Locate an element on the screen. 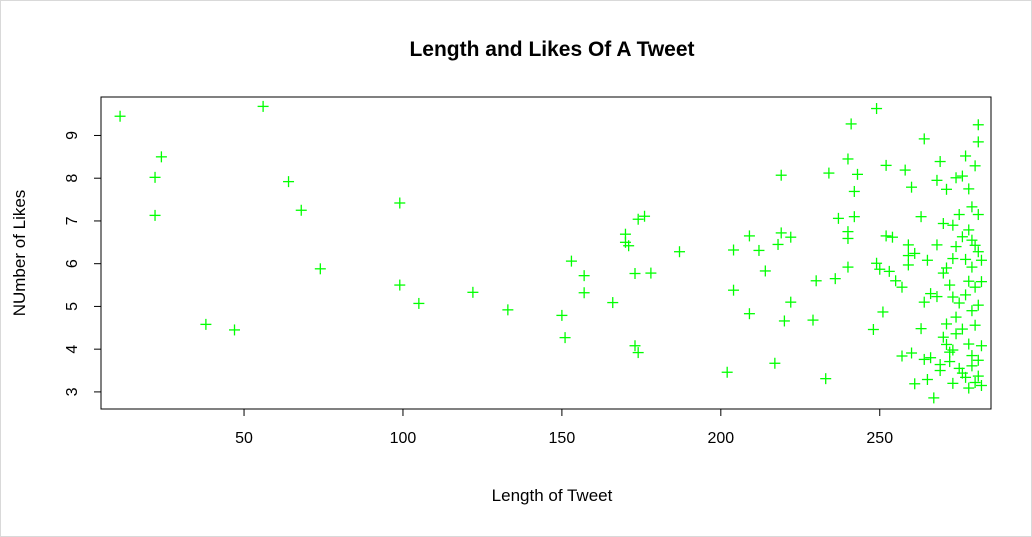 The width and height of the screenshot is (1032, 537). y-tick-label-4: 7 is located at coordinates (72, 220).